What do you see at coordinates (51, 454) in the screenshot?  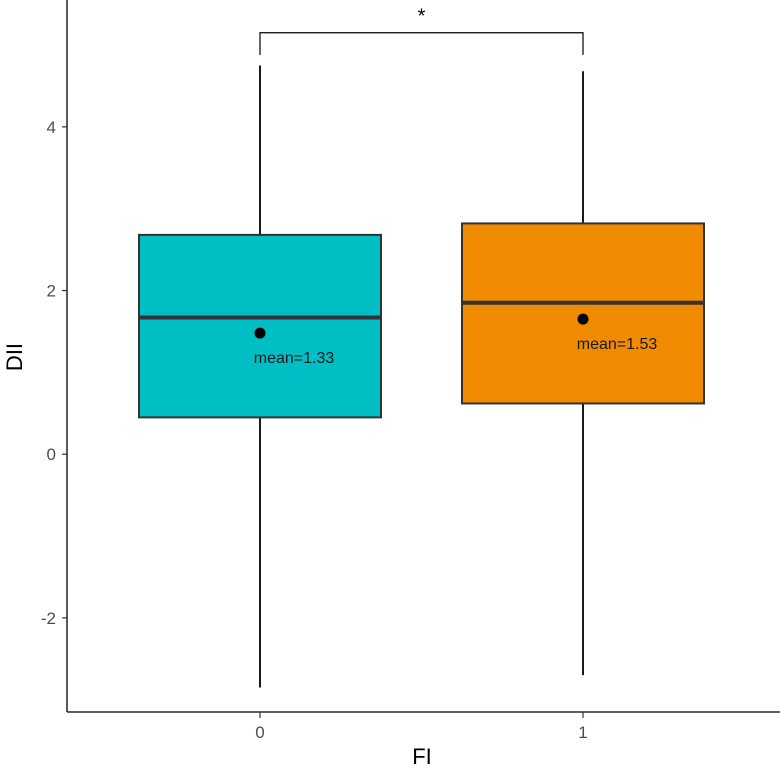 I see `y-tick-label: 0` at bounding box center [51, 454].